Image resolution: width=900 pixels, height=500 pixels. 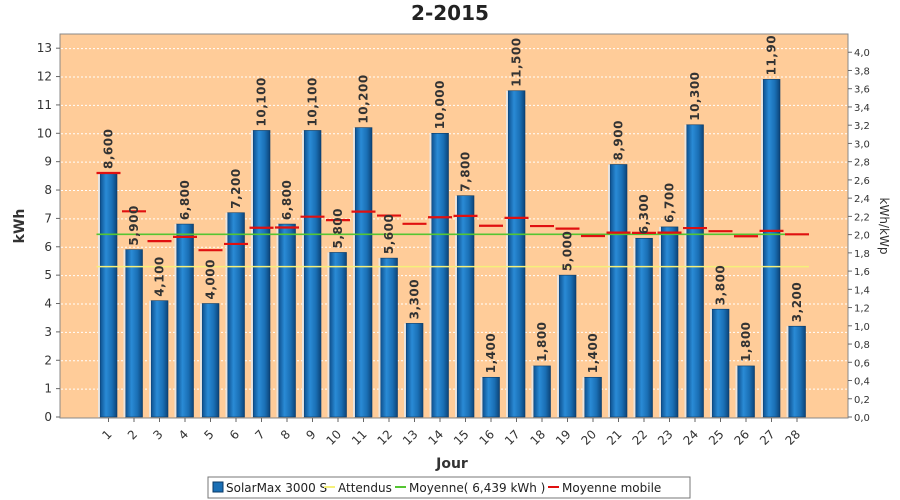 What do you see at coordinates (588, 437) in the screenshot?
I see `x-tick-label: 20` at bounding box center [588, 437].